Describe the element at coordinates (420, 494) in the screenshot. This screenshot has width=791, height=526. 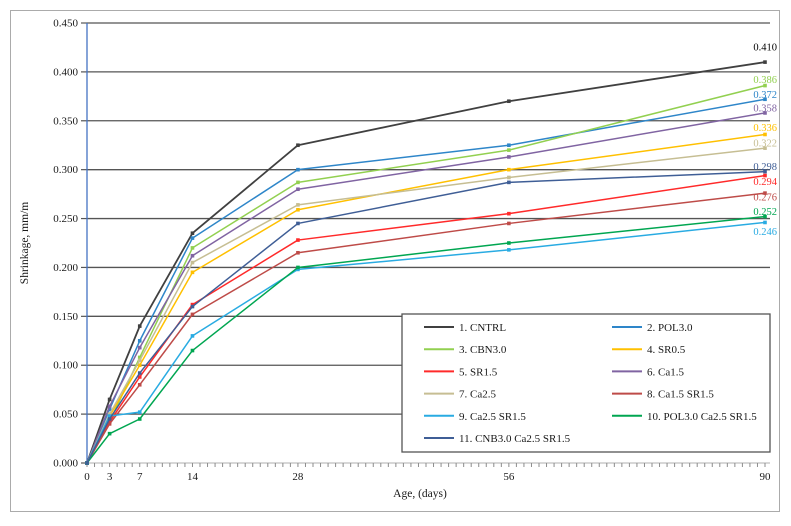
I see `x-axis-title: Age, (days)` at that location.